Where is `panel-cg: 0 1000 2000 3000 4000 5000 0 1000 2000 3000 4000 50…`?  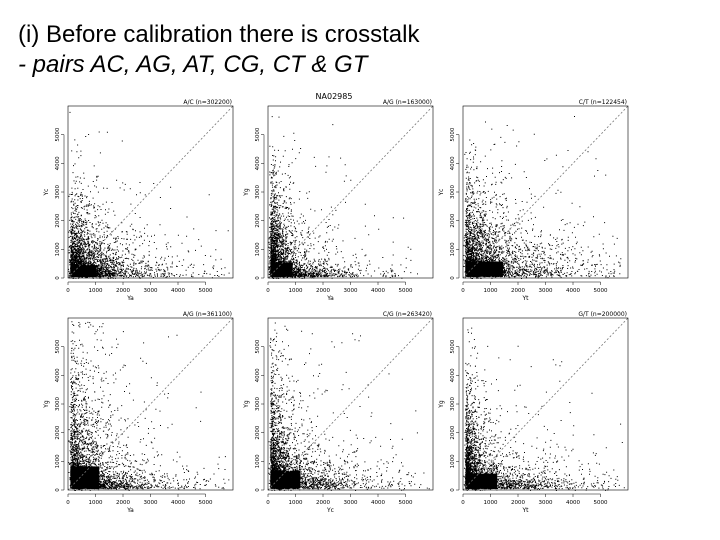
panel-cg: 0 1000 2000 3000 4000 5000 0 1000 2000 3000 4000 50… is located at coordinates (138, 412).